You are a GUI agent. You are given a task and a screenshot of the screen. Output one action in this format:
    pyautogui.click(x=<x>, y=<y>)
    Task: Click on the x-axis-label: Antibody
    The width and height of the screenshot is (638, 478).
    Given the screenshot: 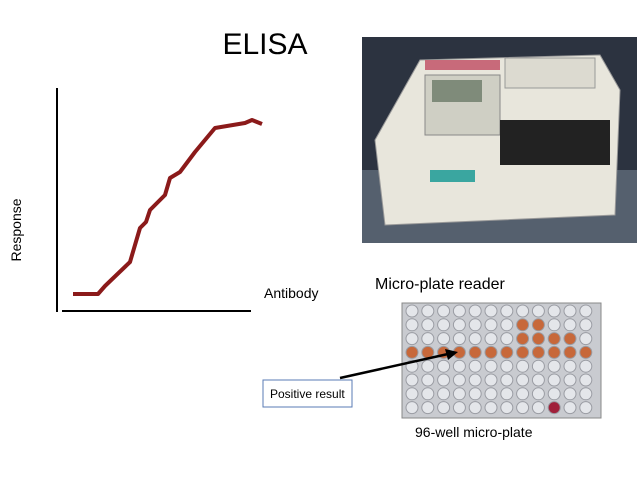 What is the action you would take?
    pyautogui.click(x=291, y=293)
    